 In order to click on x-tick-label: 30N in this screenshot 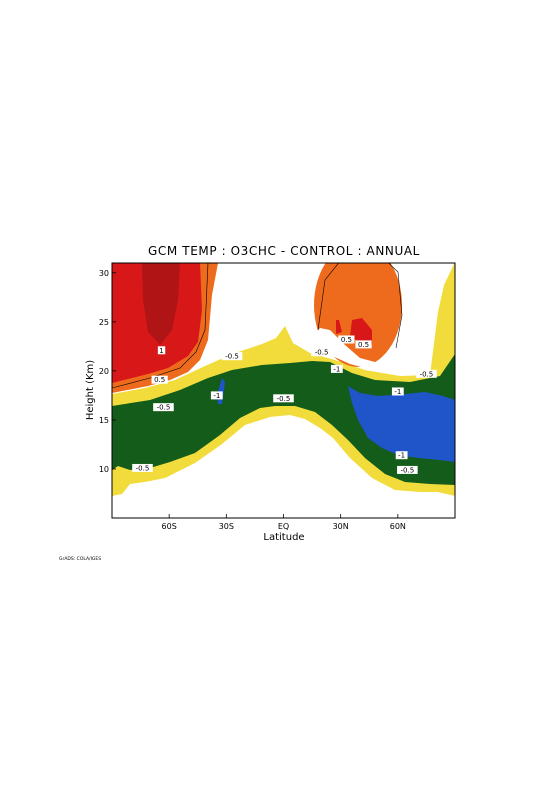, I will do `click(341, 526)`.